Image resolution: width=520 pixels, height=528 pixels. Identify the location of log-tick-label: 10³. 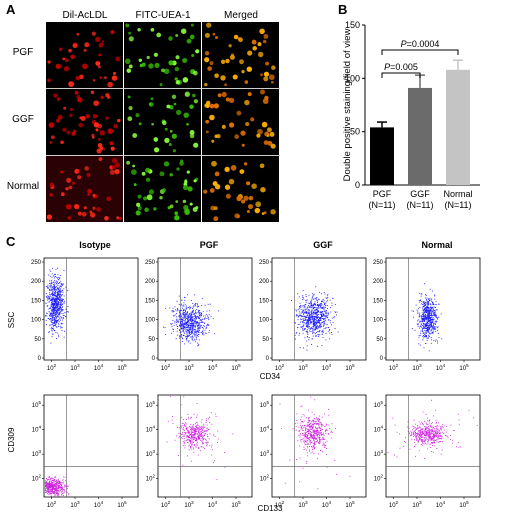
(303, 504).